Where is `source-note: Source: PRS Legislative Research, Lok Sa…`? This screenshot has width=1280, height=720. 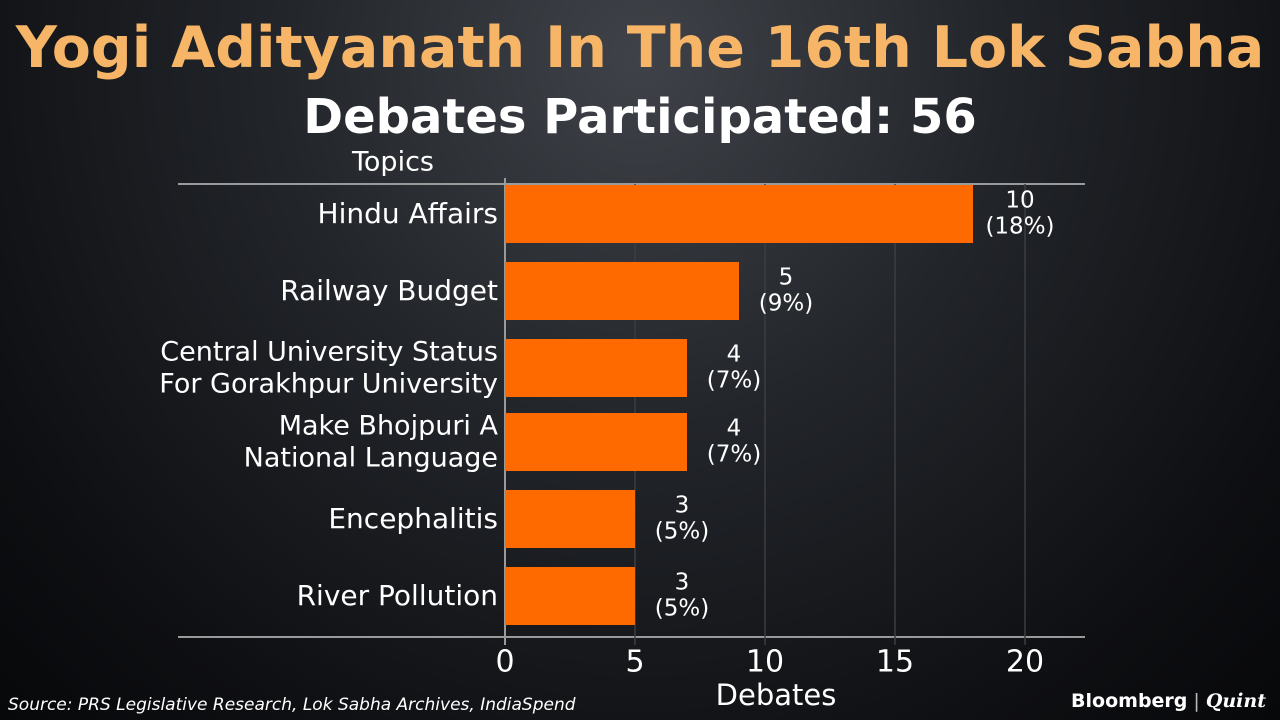
source-note: Source: PRS Legislative Research, Lok Sa… is located at coordinates (292, 705).